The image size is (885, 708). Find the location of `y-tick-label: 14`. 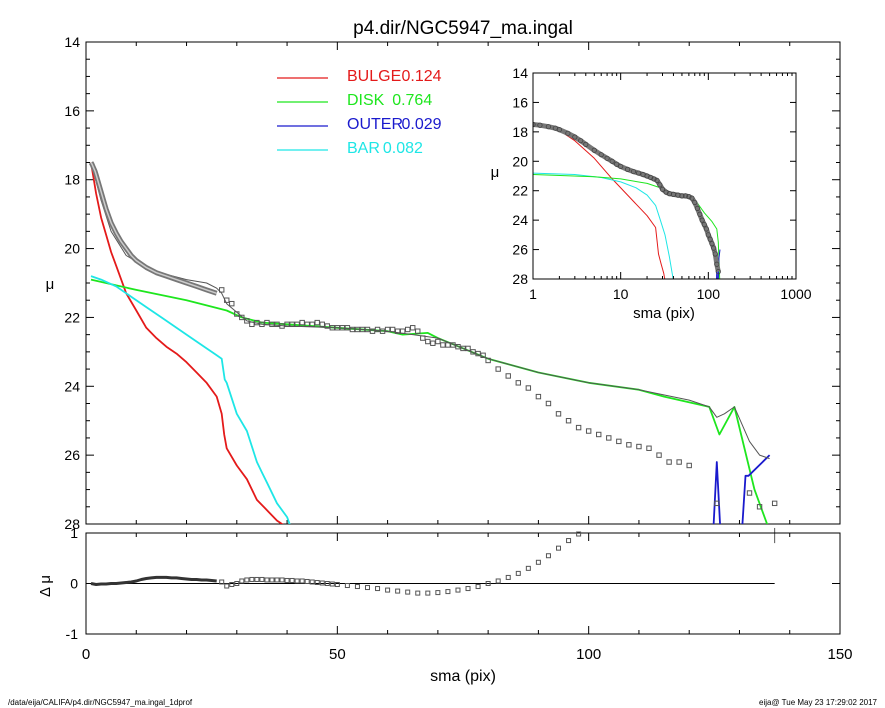

y-tick-label: 14 is located at coordinates (72, 42).